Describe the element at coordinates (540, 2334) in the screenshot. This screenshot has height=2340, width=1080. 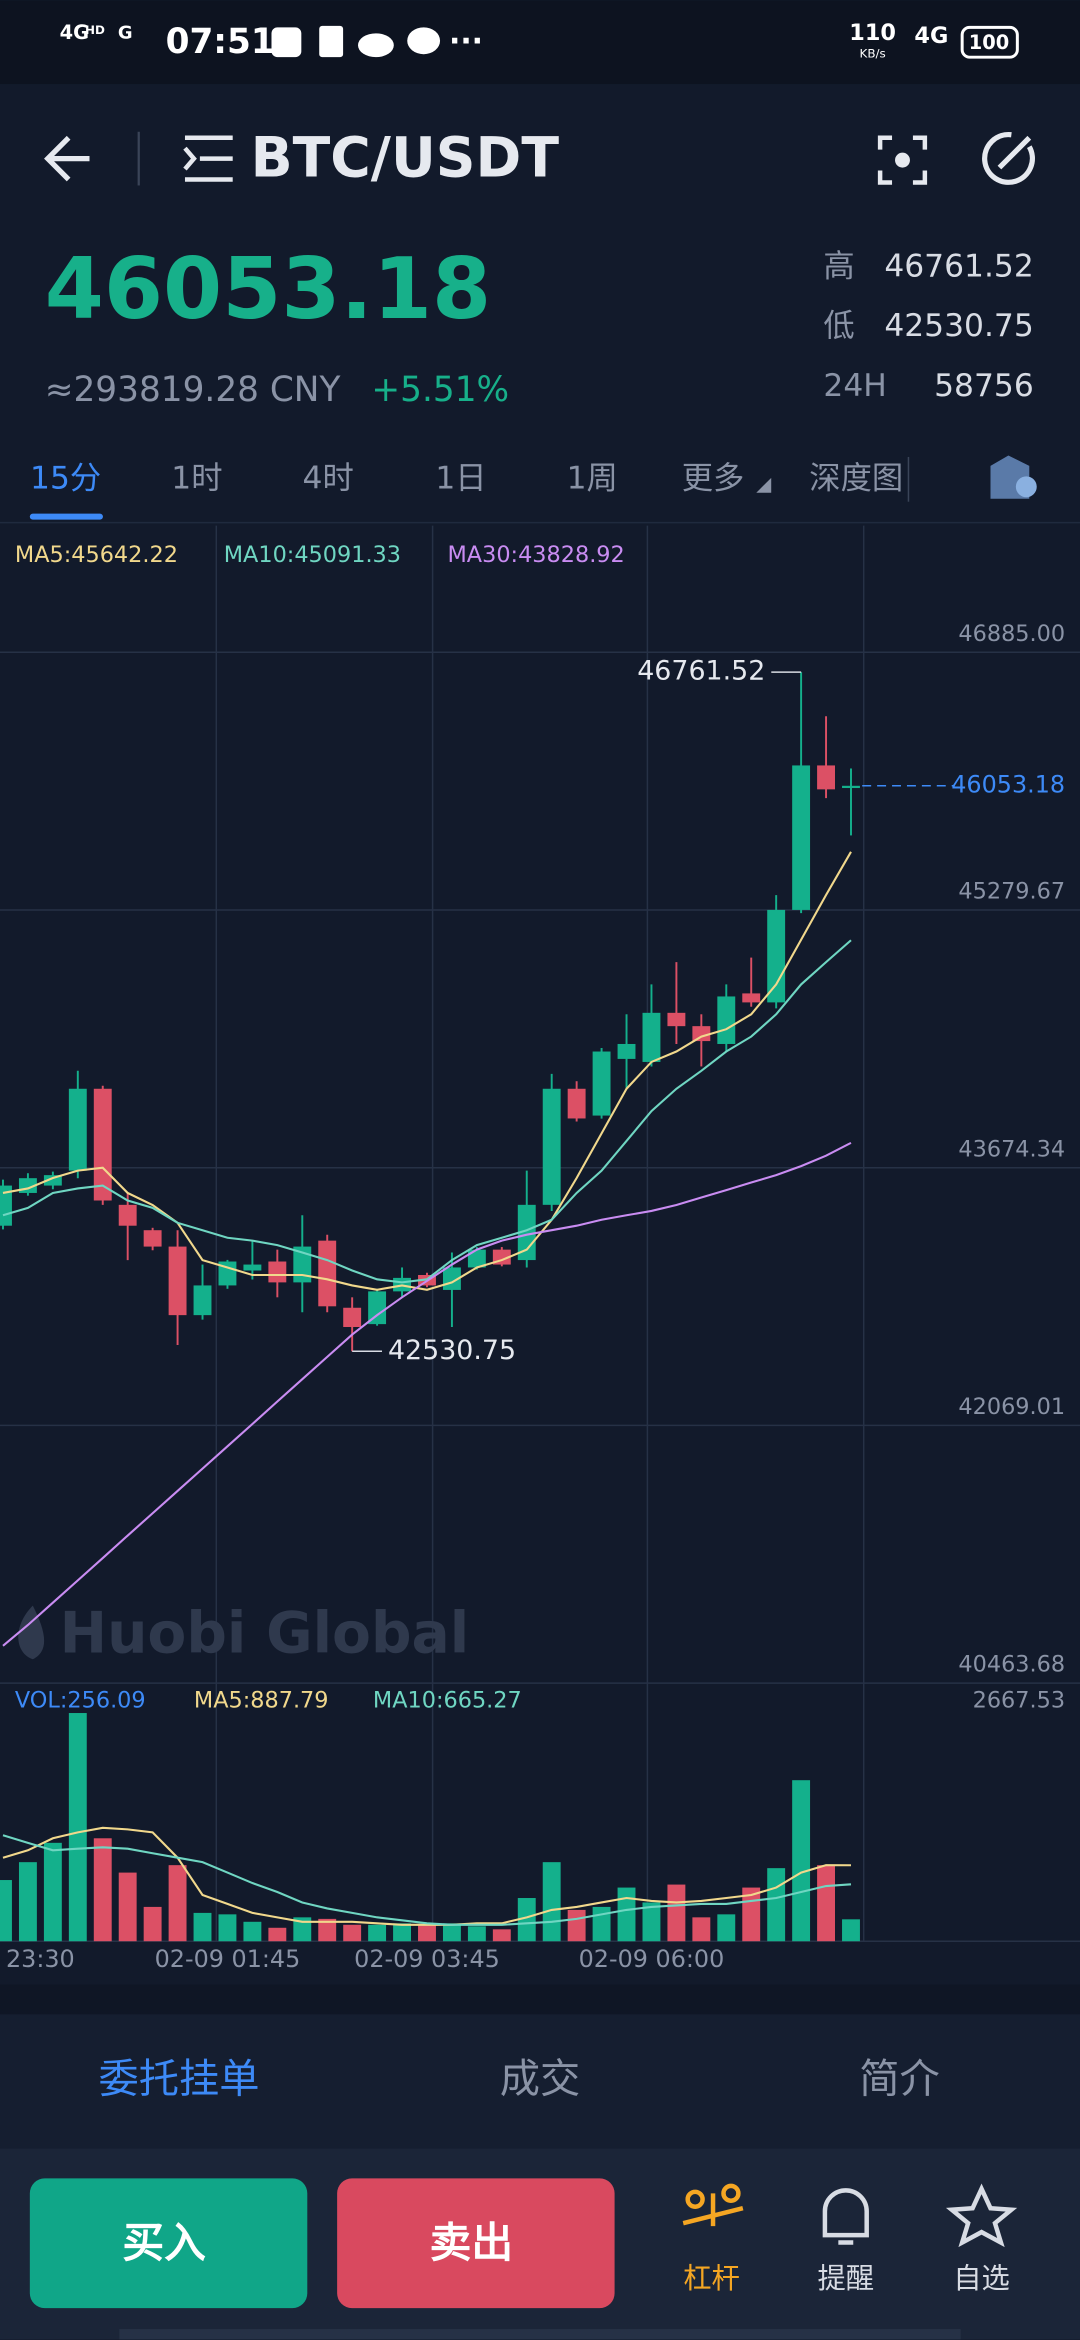
I see `home-indicator` at that location.